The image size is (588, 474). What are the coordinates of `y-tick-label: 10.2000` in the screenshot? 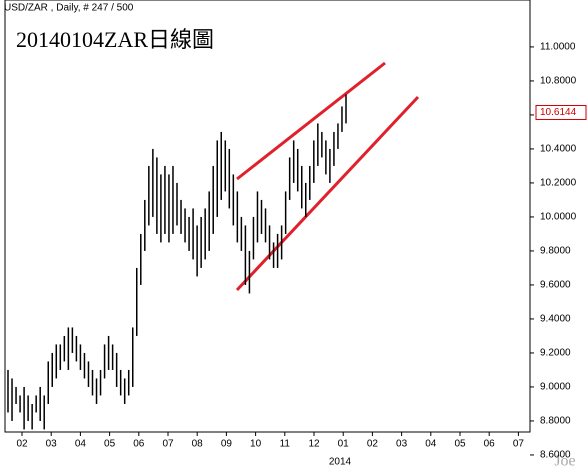 It's located at (558, 183).